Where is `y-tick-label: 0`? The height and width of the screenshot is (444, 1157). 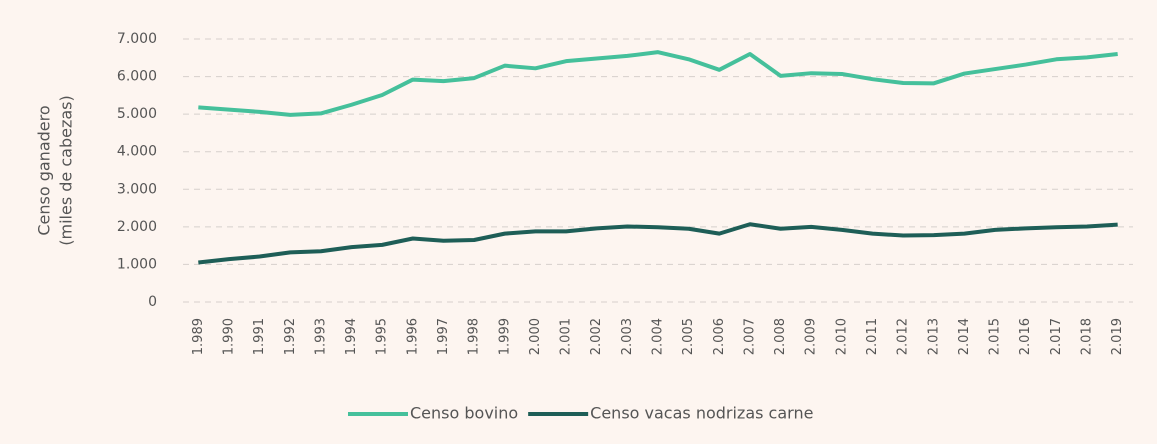 y-tick-label: 0 is located at coordinates (152, 302).